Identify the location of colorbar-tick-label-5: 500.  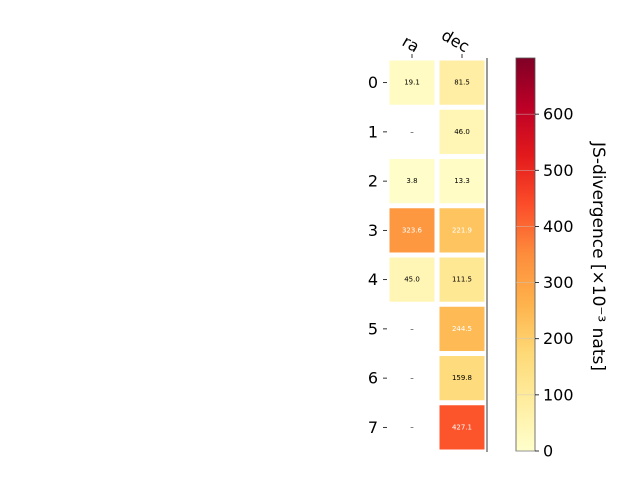
(558, 170).